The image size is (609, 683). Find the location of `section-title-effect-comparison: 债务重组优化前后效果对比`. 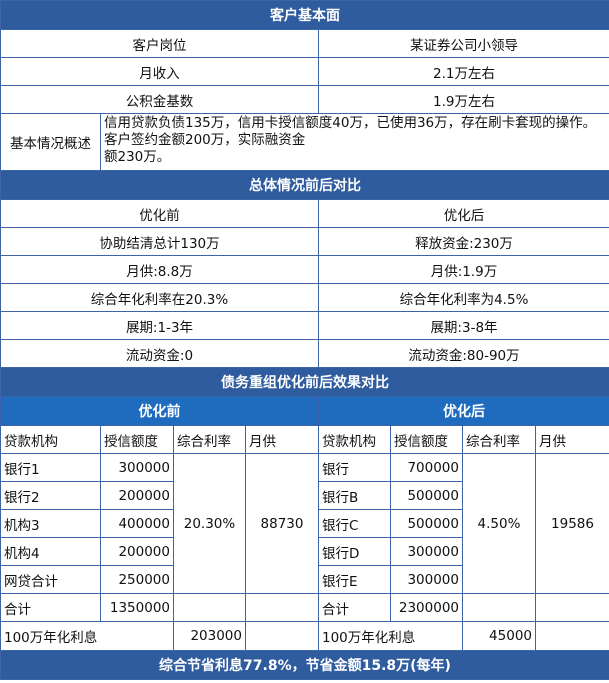

section-title-effect-comparison: 债务重组优化前后效果对比 is located at coordinates (304, 382).